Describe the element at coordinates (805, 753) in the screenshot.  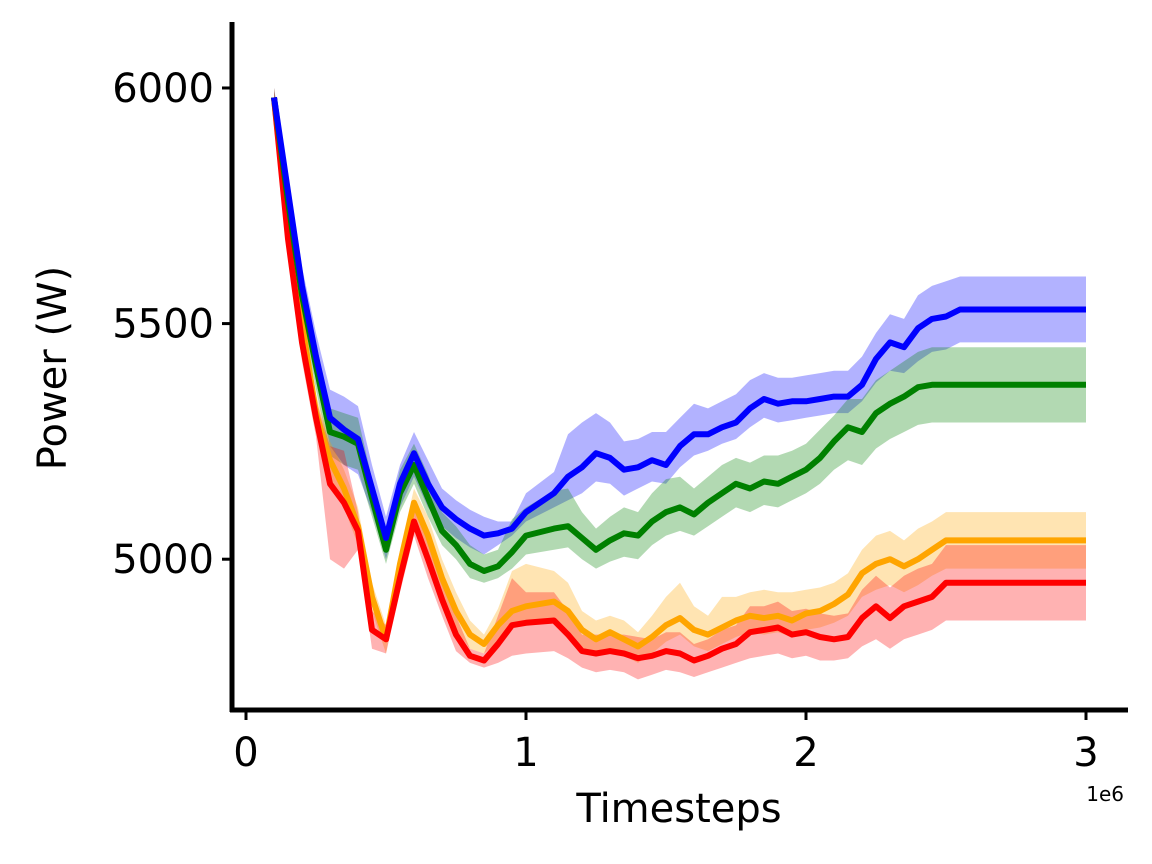
I see `x-tick-label: 2` at that location.